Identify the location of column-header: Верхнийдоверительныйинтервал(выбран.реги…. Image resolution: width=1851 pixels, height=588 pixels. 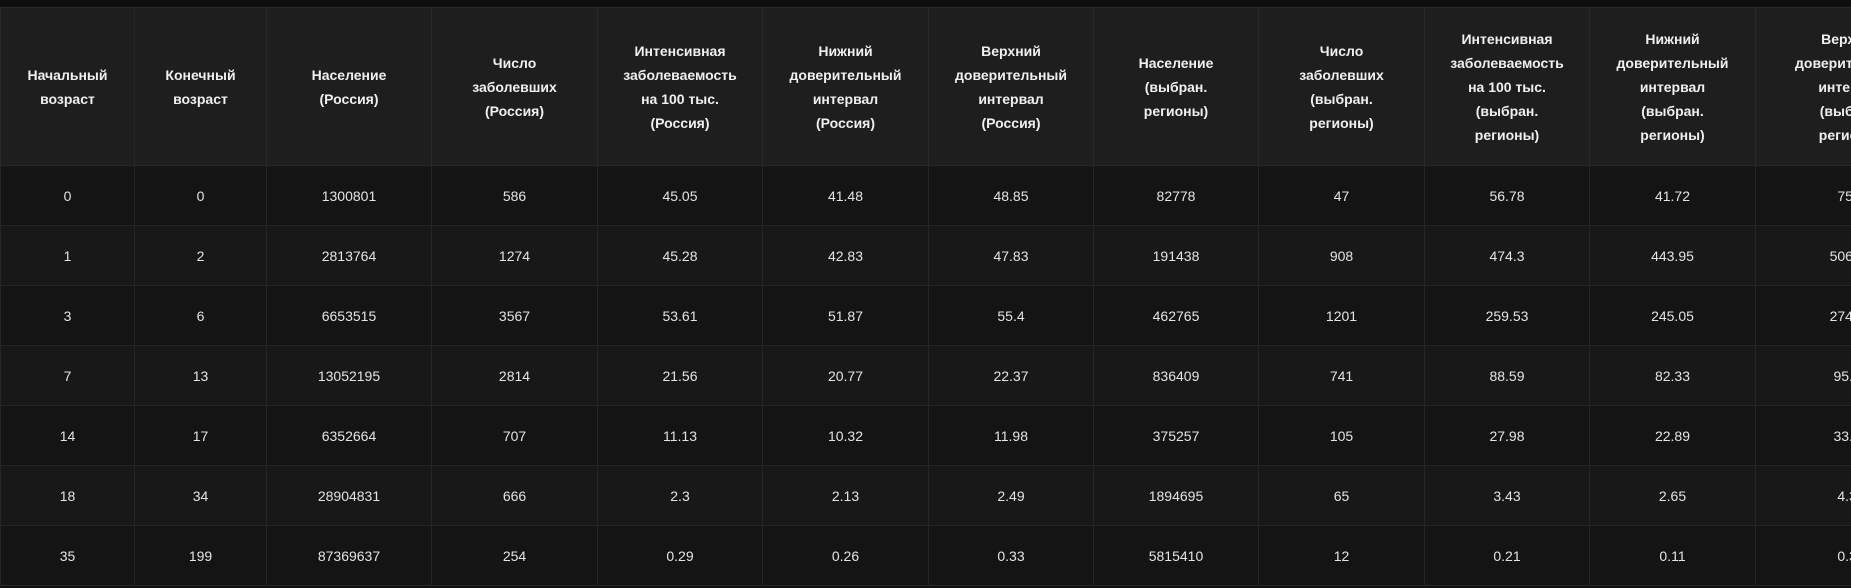
(1803, 87).